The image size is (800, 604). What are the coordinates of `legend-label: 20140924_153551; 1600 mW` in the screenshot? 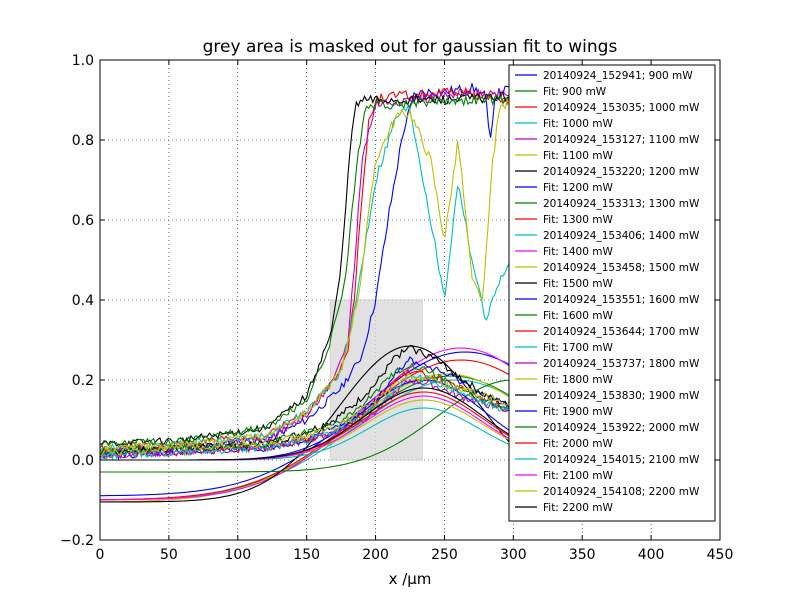 It's located at (621, 300).